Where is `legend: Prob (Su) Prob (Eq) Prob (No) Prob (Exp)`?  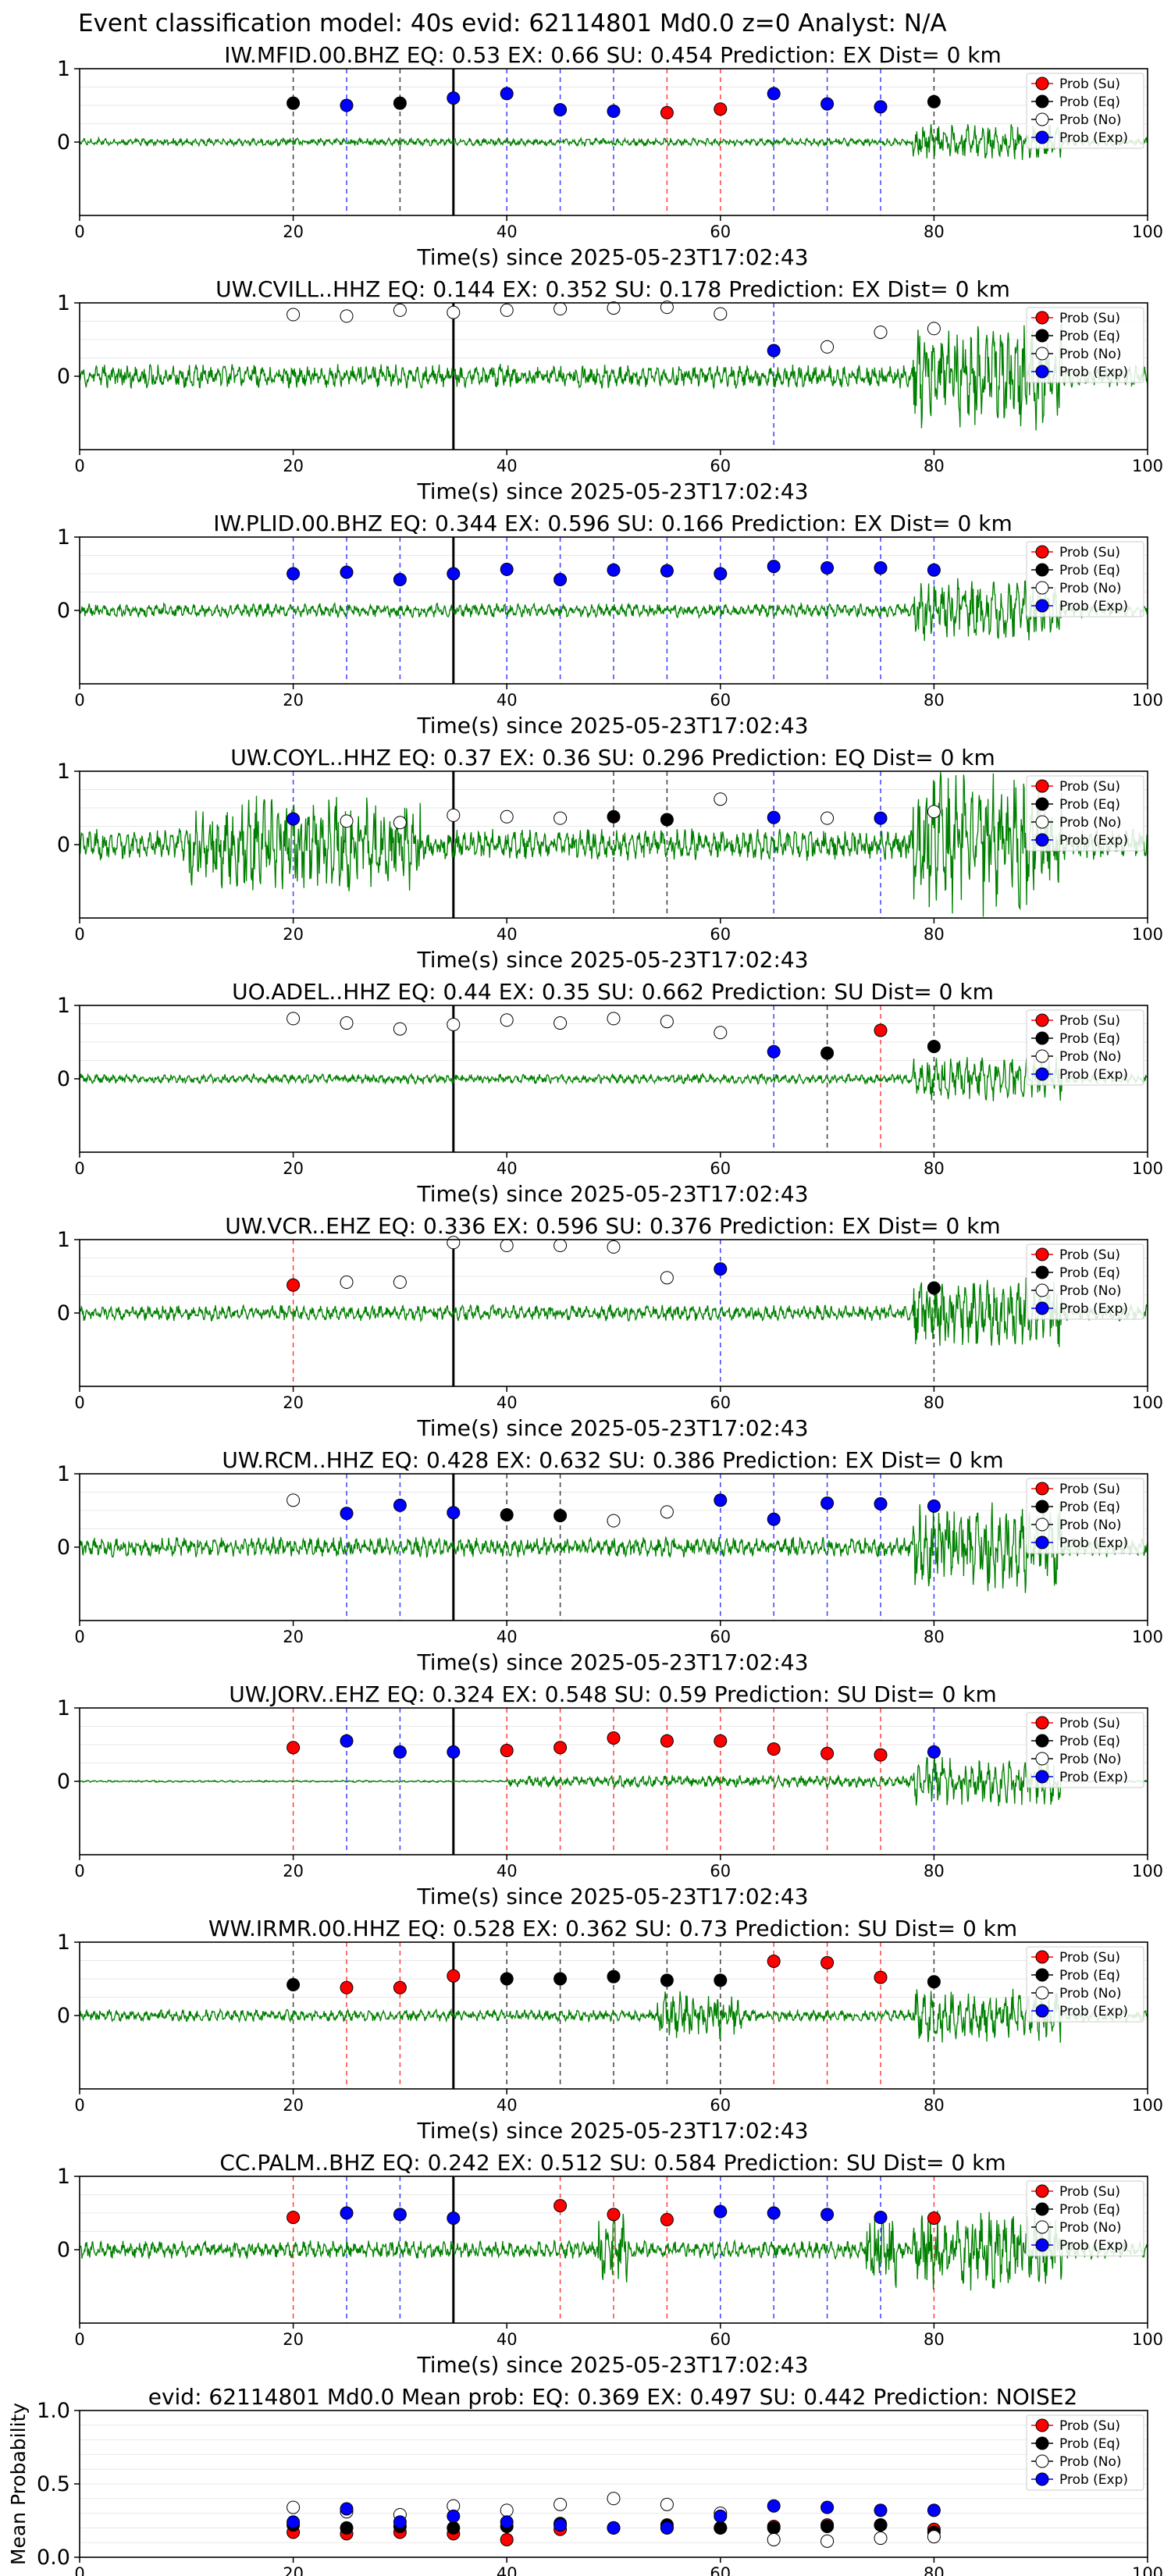
legend: Prob (Su) Prob (Eq) Prob (No) Prob (Exp) is located at coordinates (1085, 1047).